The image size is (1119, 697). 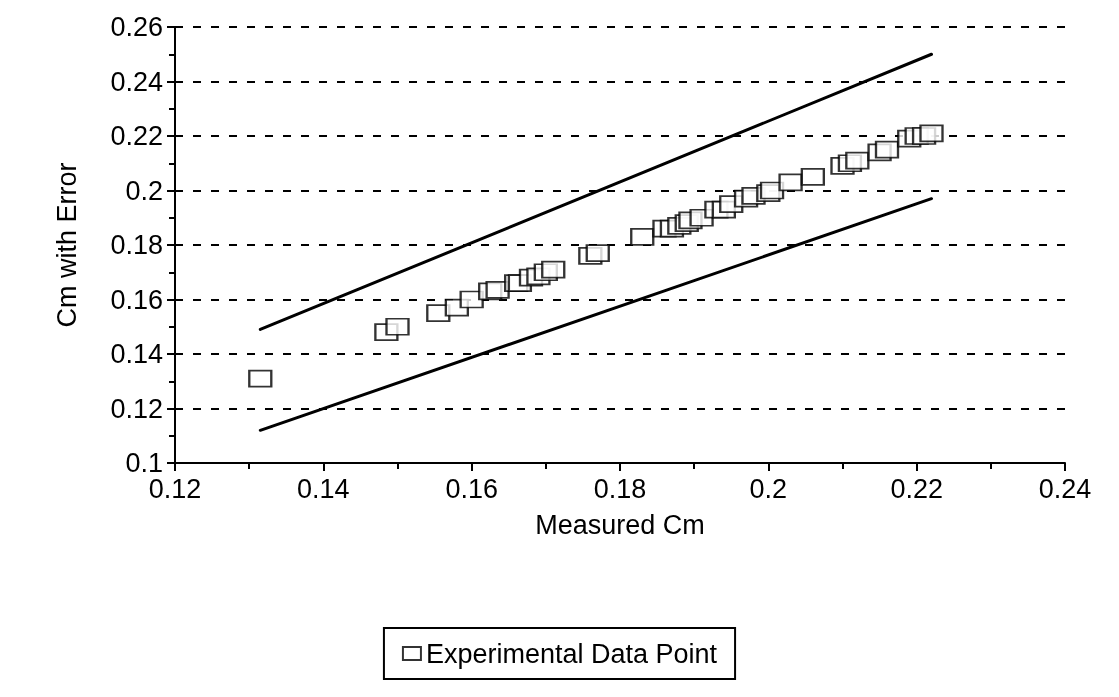 I want to click on x-tick-label: 0.18, so click(x=620, y=488).